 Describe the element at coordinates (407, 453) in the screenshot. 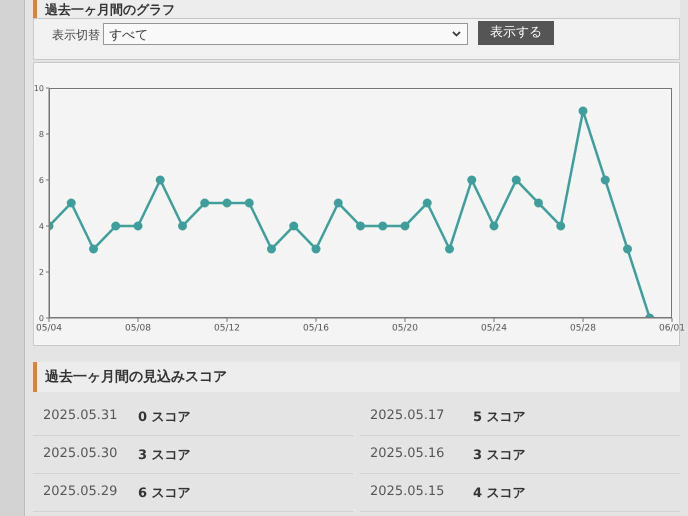

I see `text: 2025.05.16` at that location.